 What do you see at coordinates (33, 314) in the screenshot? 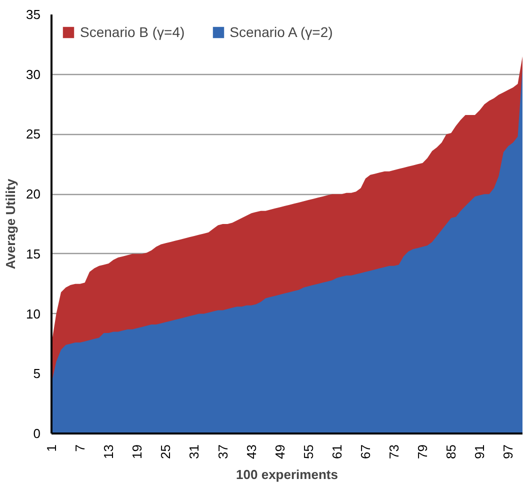
I see `y-tick-label: 10` at bounding box center [33, 314].